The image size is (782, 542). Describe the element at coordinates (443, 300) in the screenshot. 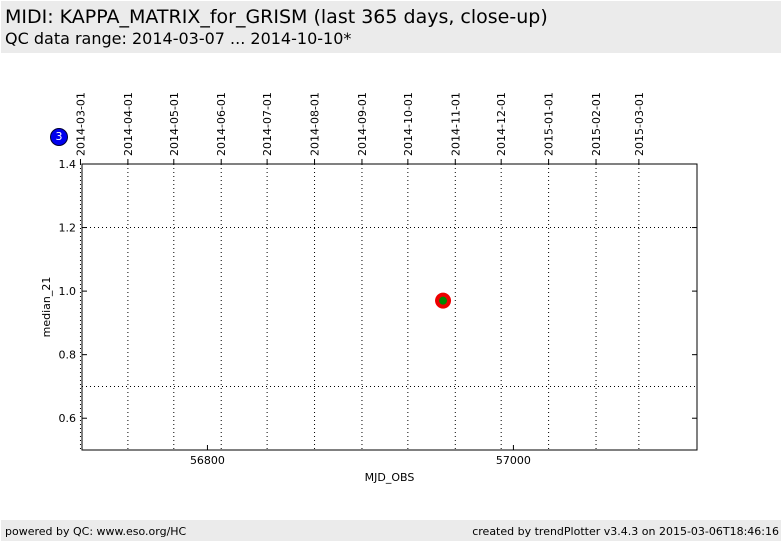

I see `data-point-inner` at that location.